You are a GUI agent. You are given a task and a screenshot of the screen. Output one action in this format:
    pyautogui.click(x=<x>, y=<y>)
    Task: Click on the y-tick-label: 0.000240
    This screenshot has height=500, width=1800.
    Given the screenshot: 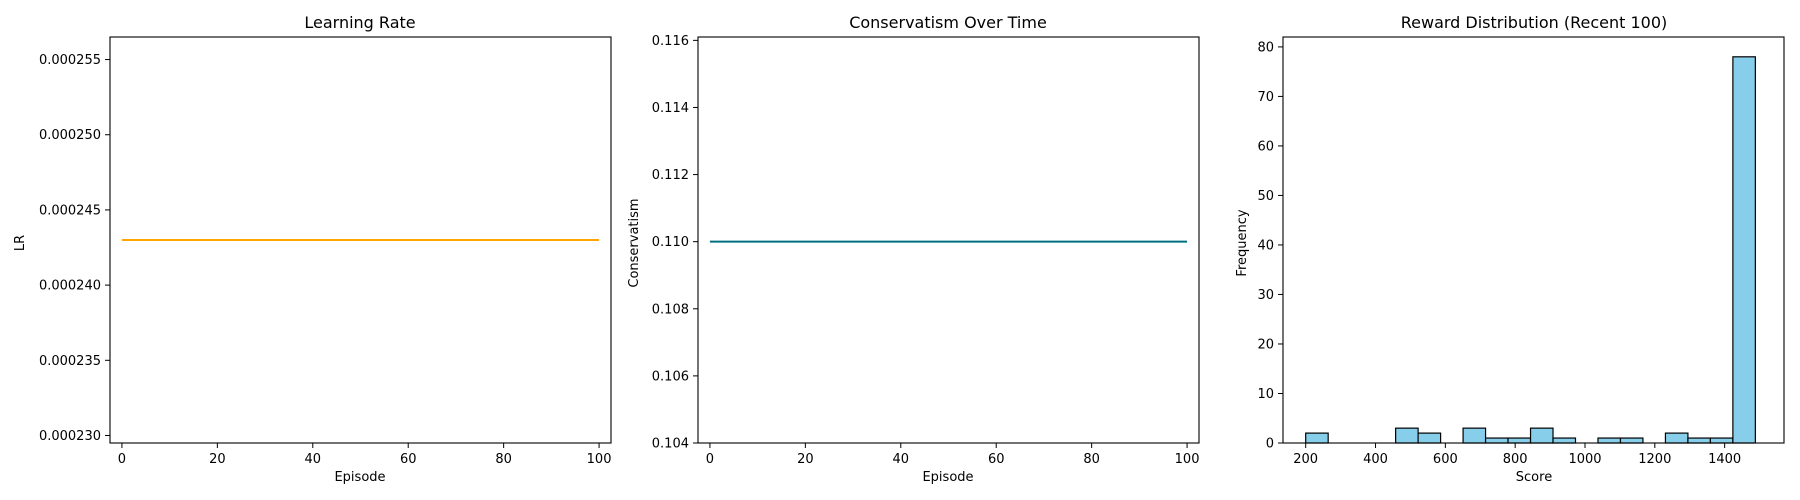 What is the action you would take?
    pyautogui.click(x=70, y=286)
    